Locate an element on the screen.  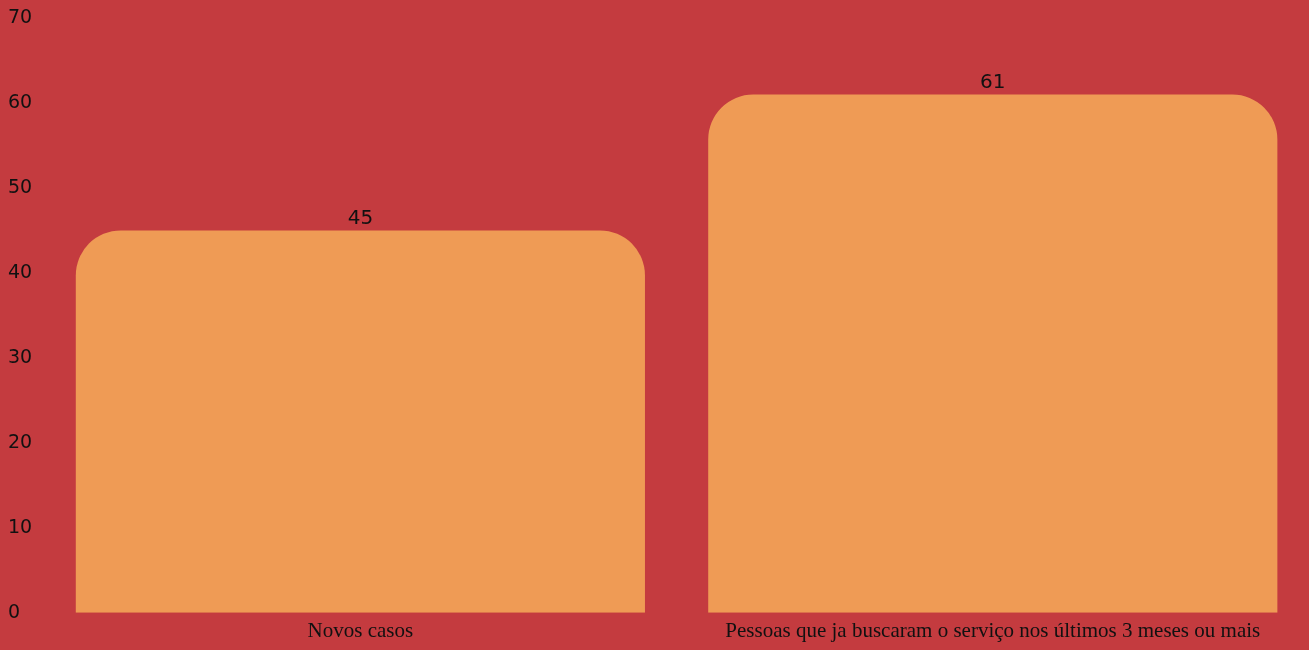
x-tick-label: Novos casos is located at coordinates (360, 629).